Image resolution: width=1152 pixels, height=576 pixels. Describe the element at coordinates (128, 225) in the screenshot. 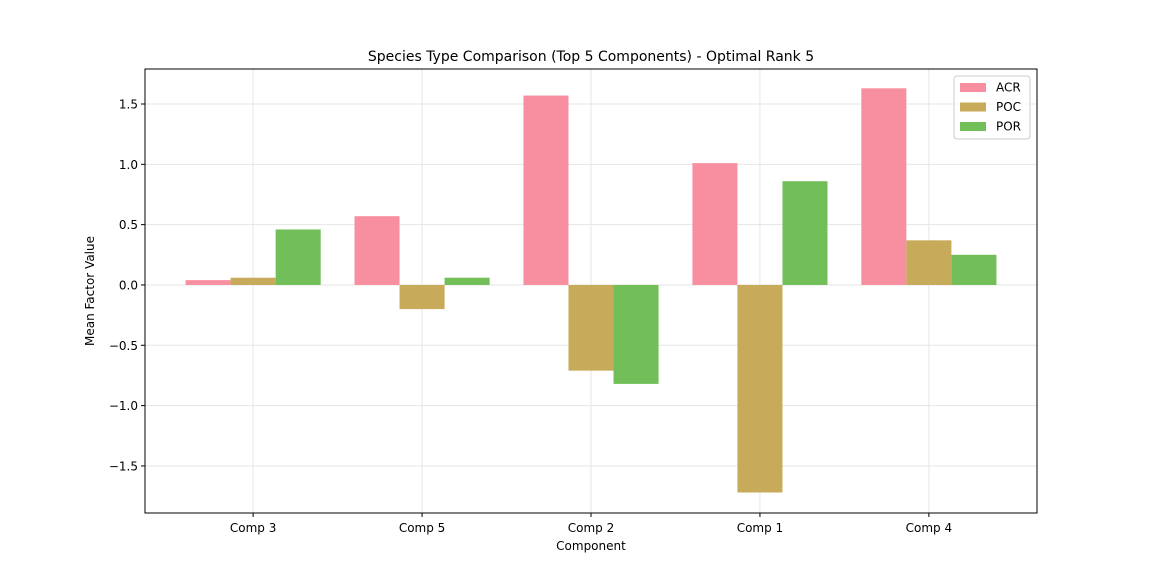

I see `y-tick-label: 0.5` at that location.